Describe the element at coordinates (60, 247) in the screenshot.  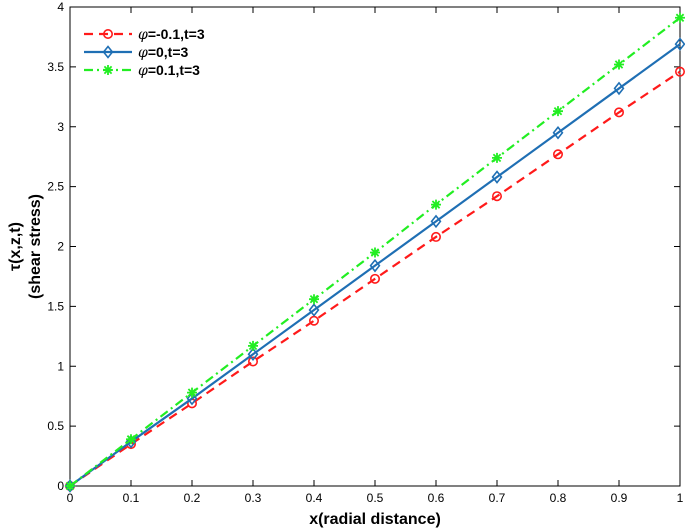
I see `y-tick-label: 2` at that location.